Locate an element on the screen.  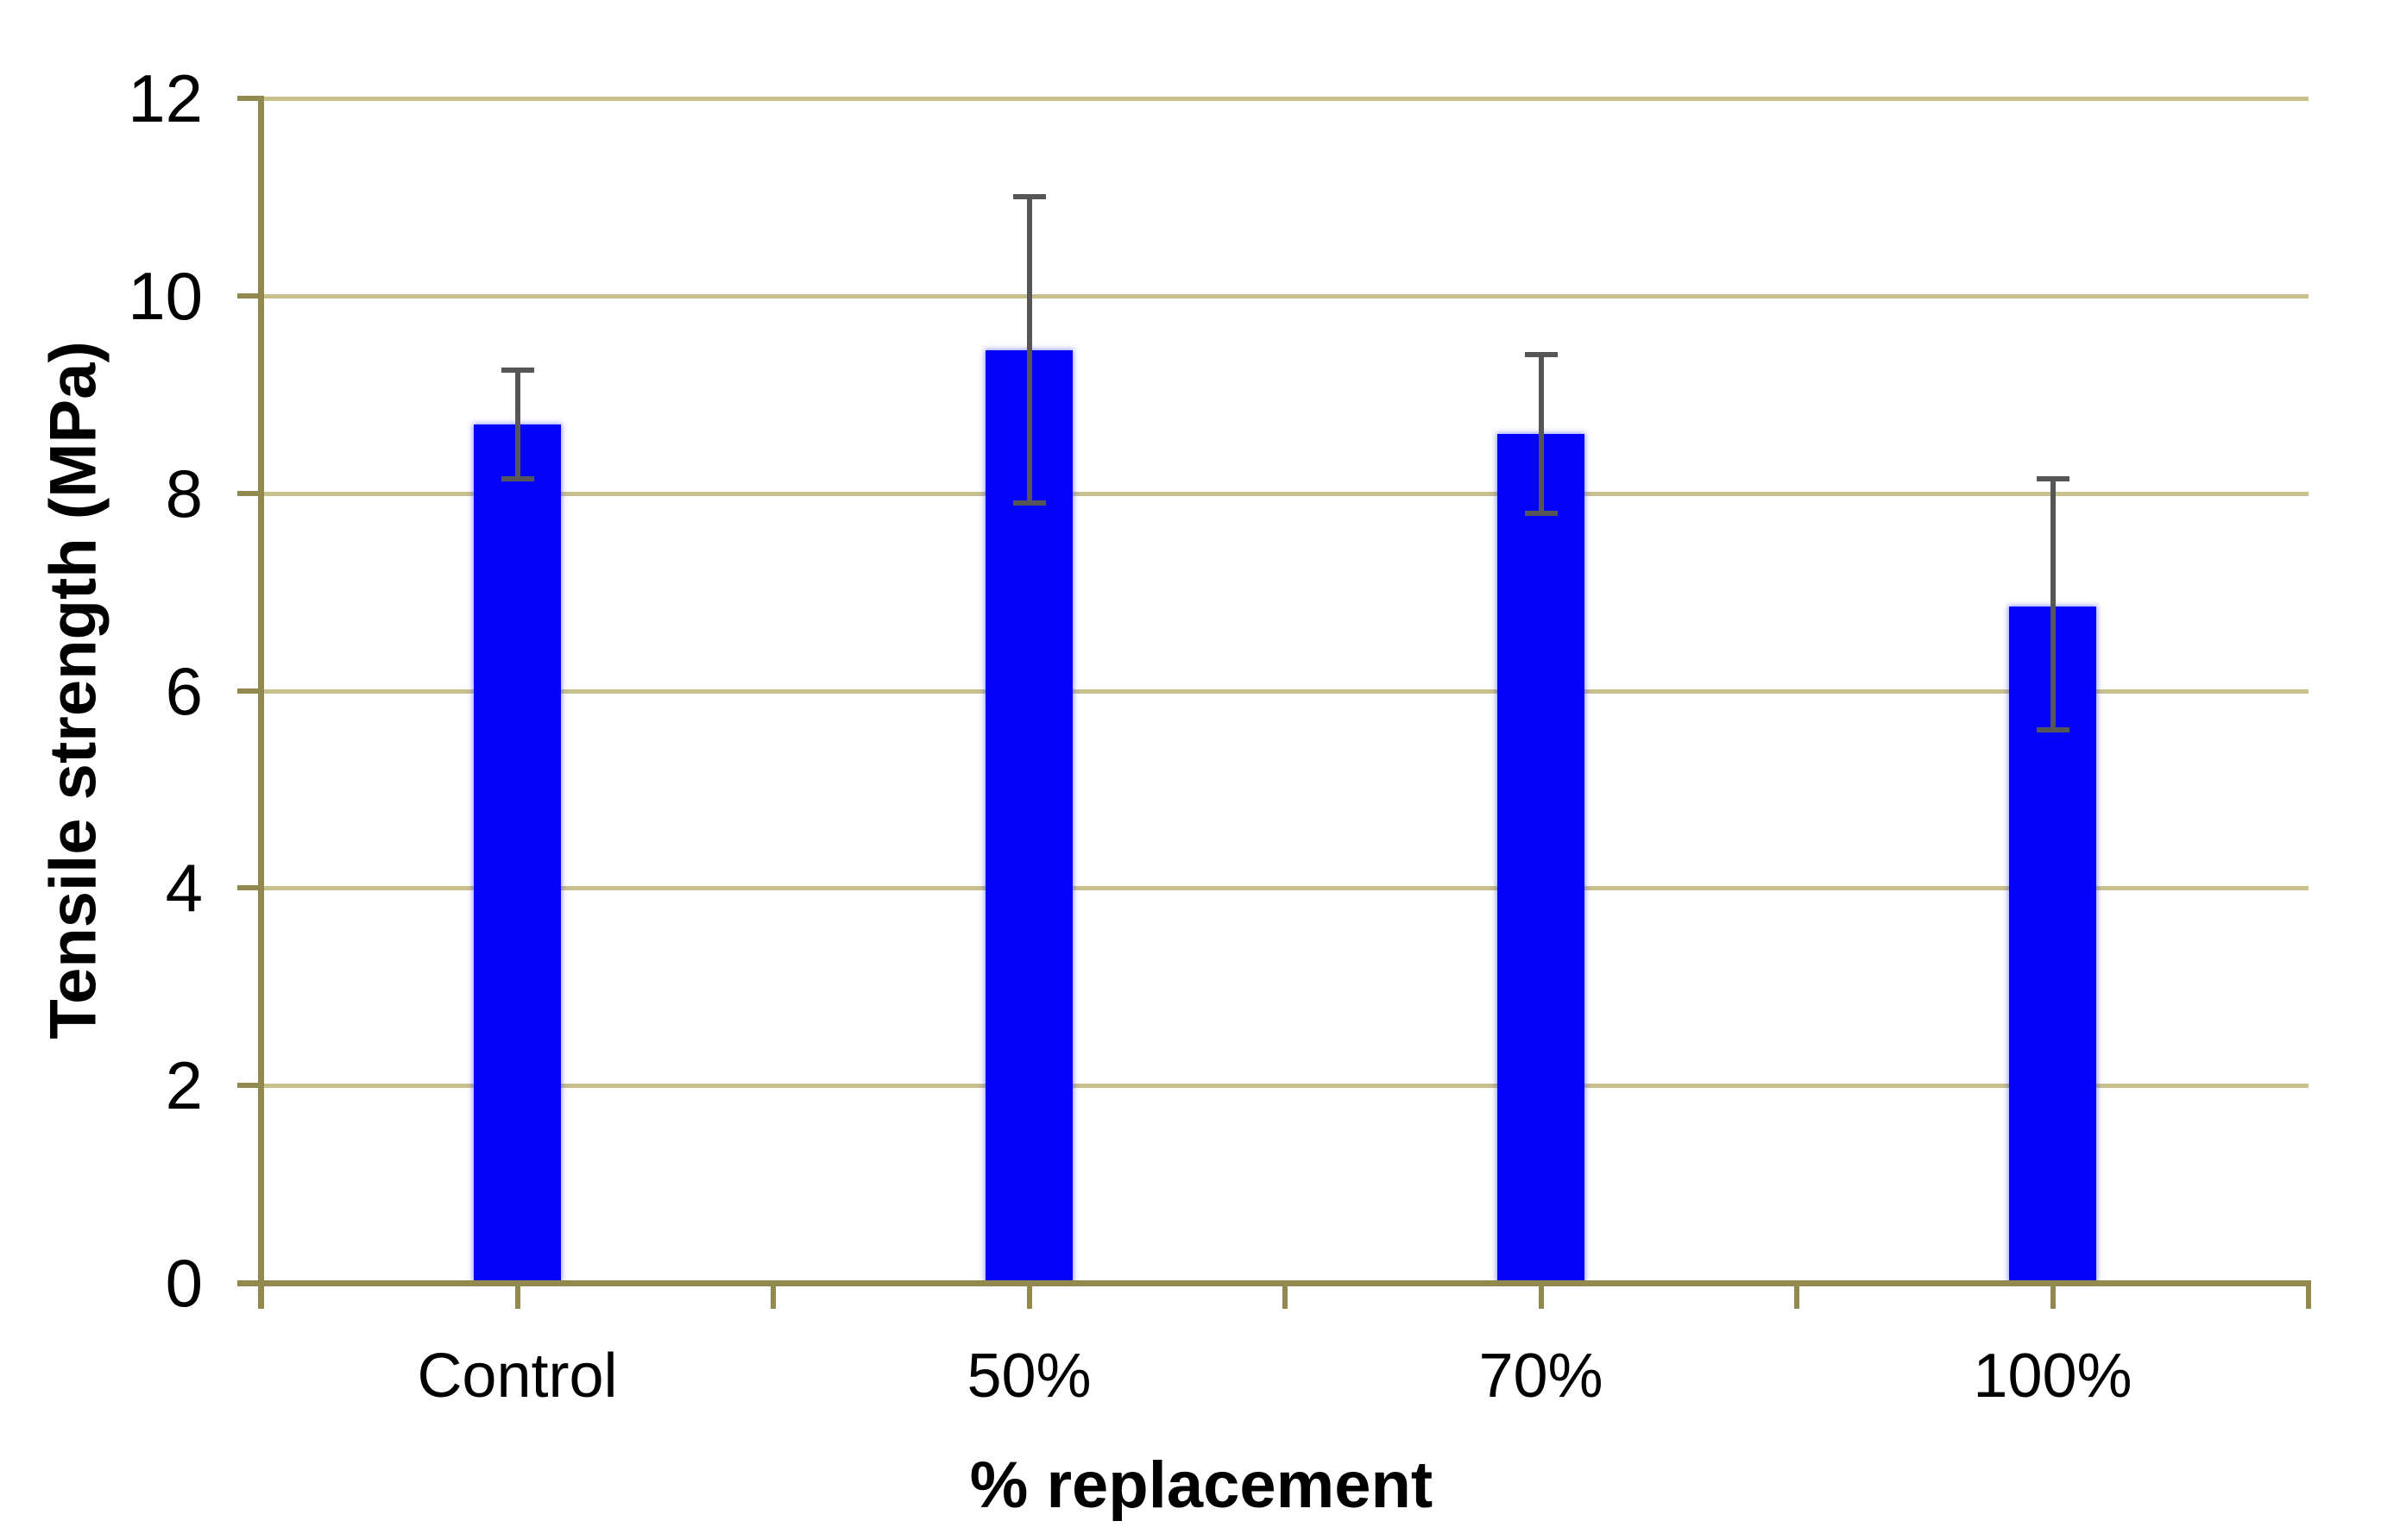
error-bar-line-control is located at coordinates (517, 424).